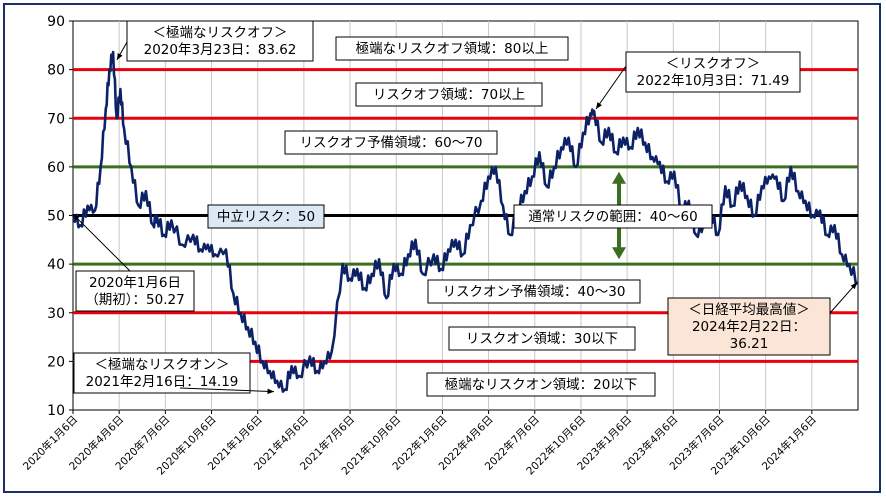  I want to click on annotation-text-riskoff_peak: 2022年10月3日：71.49, so click(713, 81).